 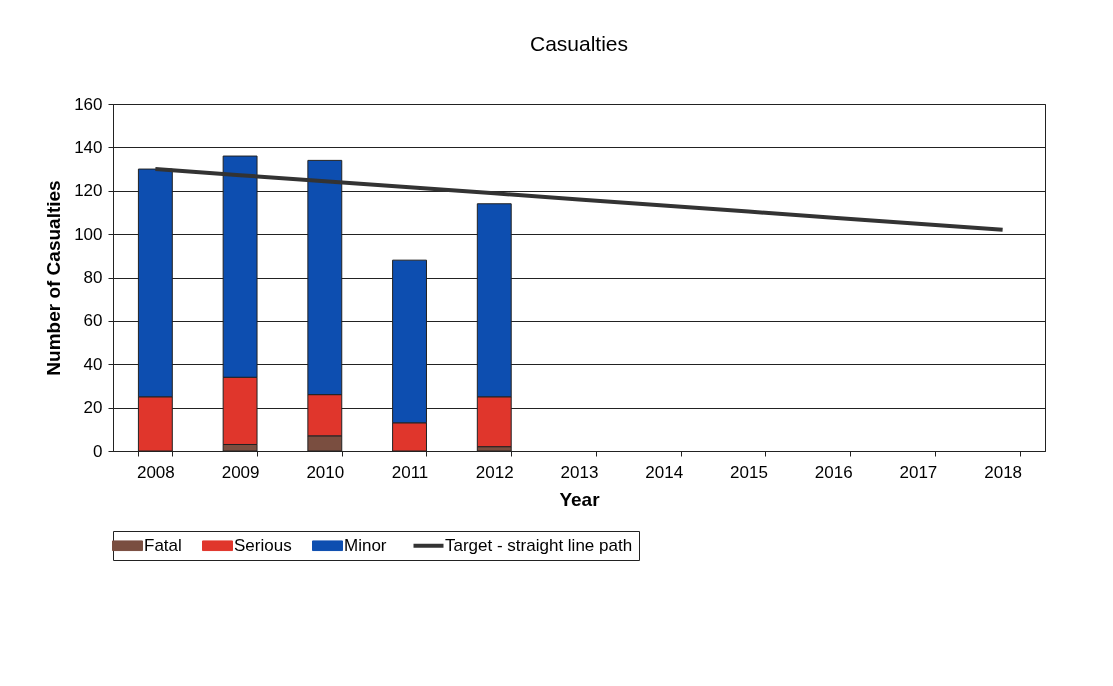 What do you see at coordinates (410, 472) in the screenshot?
I see `x-tick-label: 2011` at bounding box center [410, 472].